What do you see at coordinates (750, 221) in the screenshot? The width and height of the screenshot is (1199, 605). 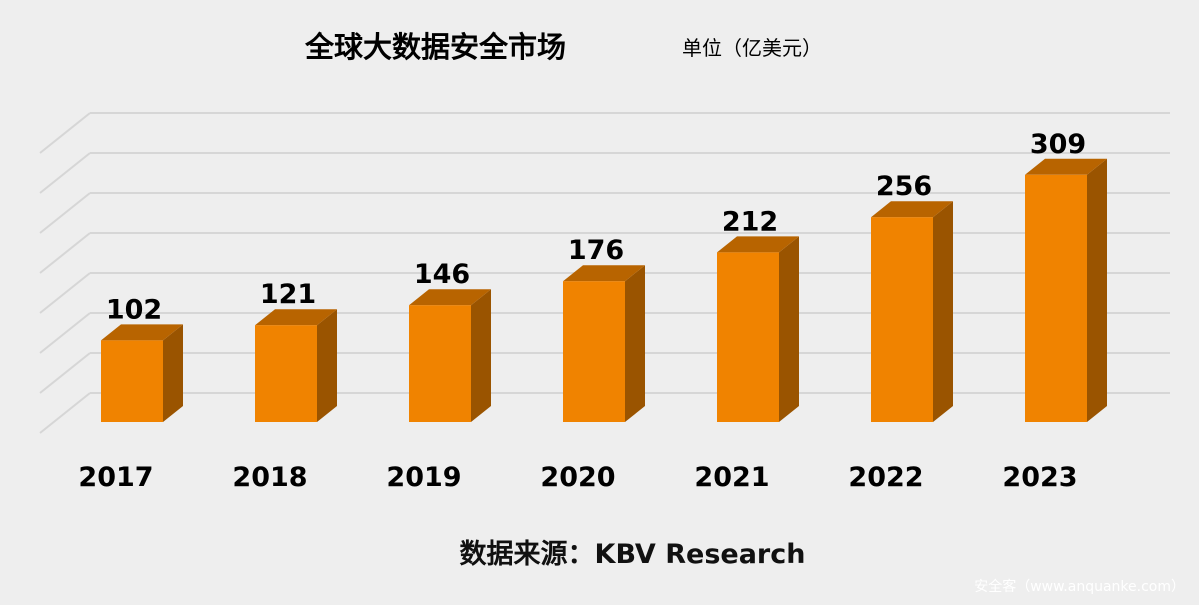 I see `data-label: 212` at bounding box center [750, 221].